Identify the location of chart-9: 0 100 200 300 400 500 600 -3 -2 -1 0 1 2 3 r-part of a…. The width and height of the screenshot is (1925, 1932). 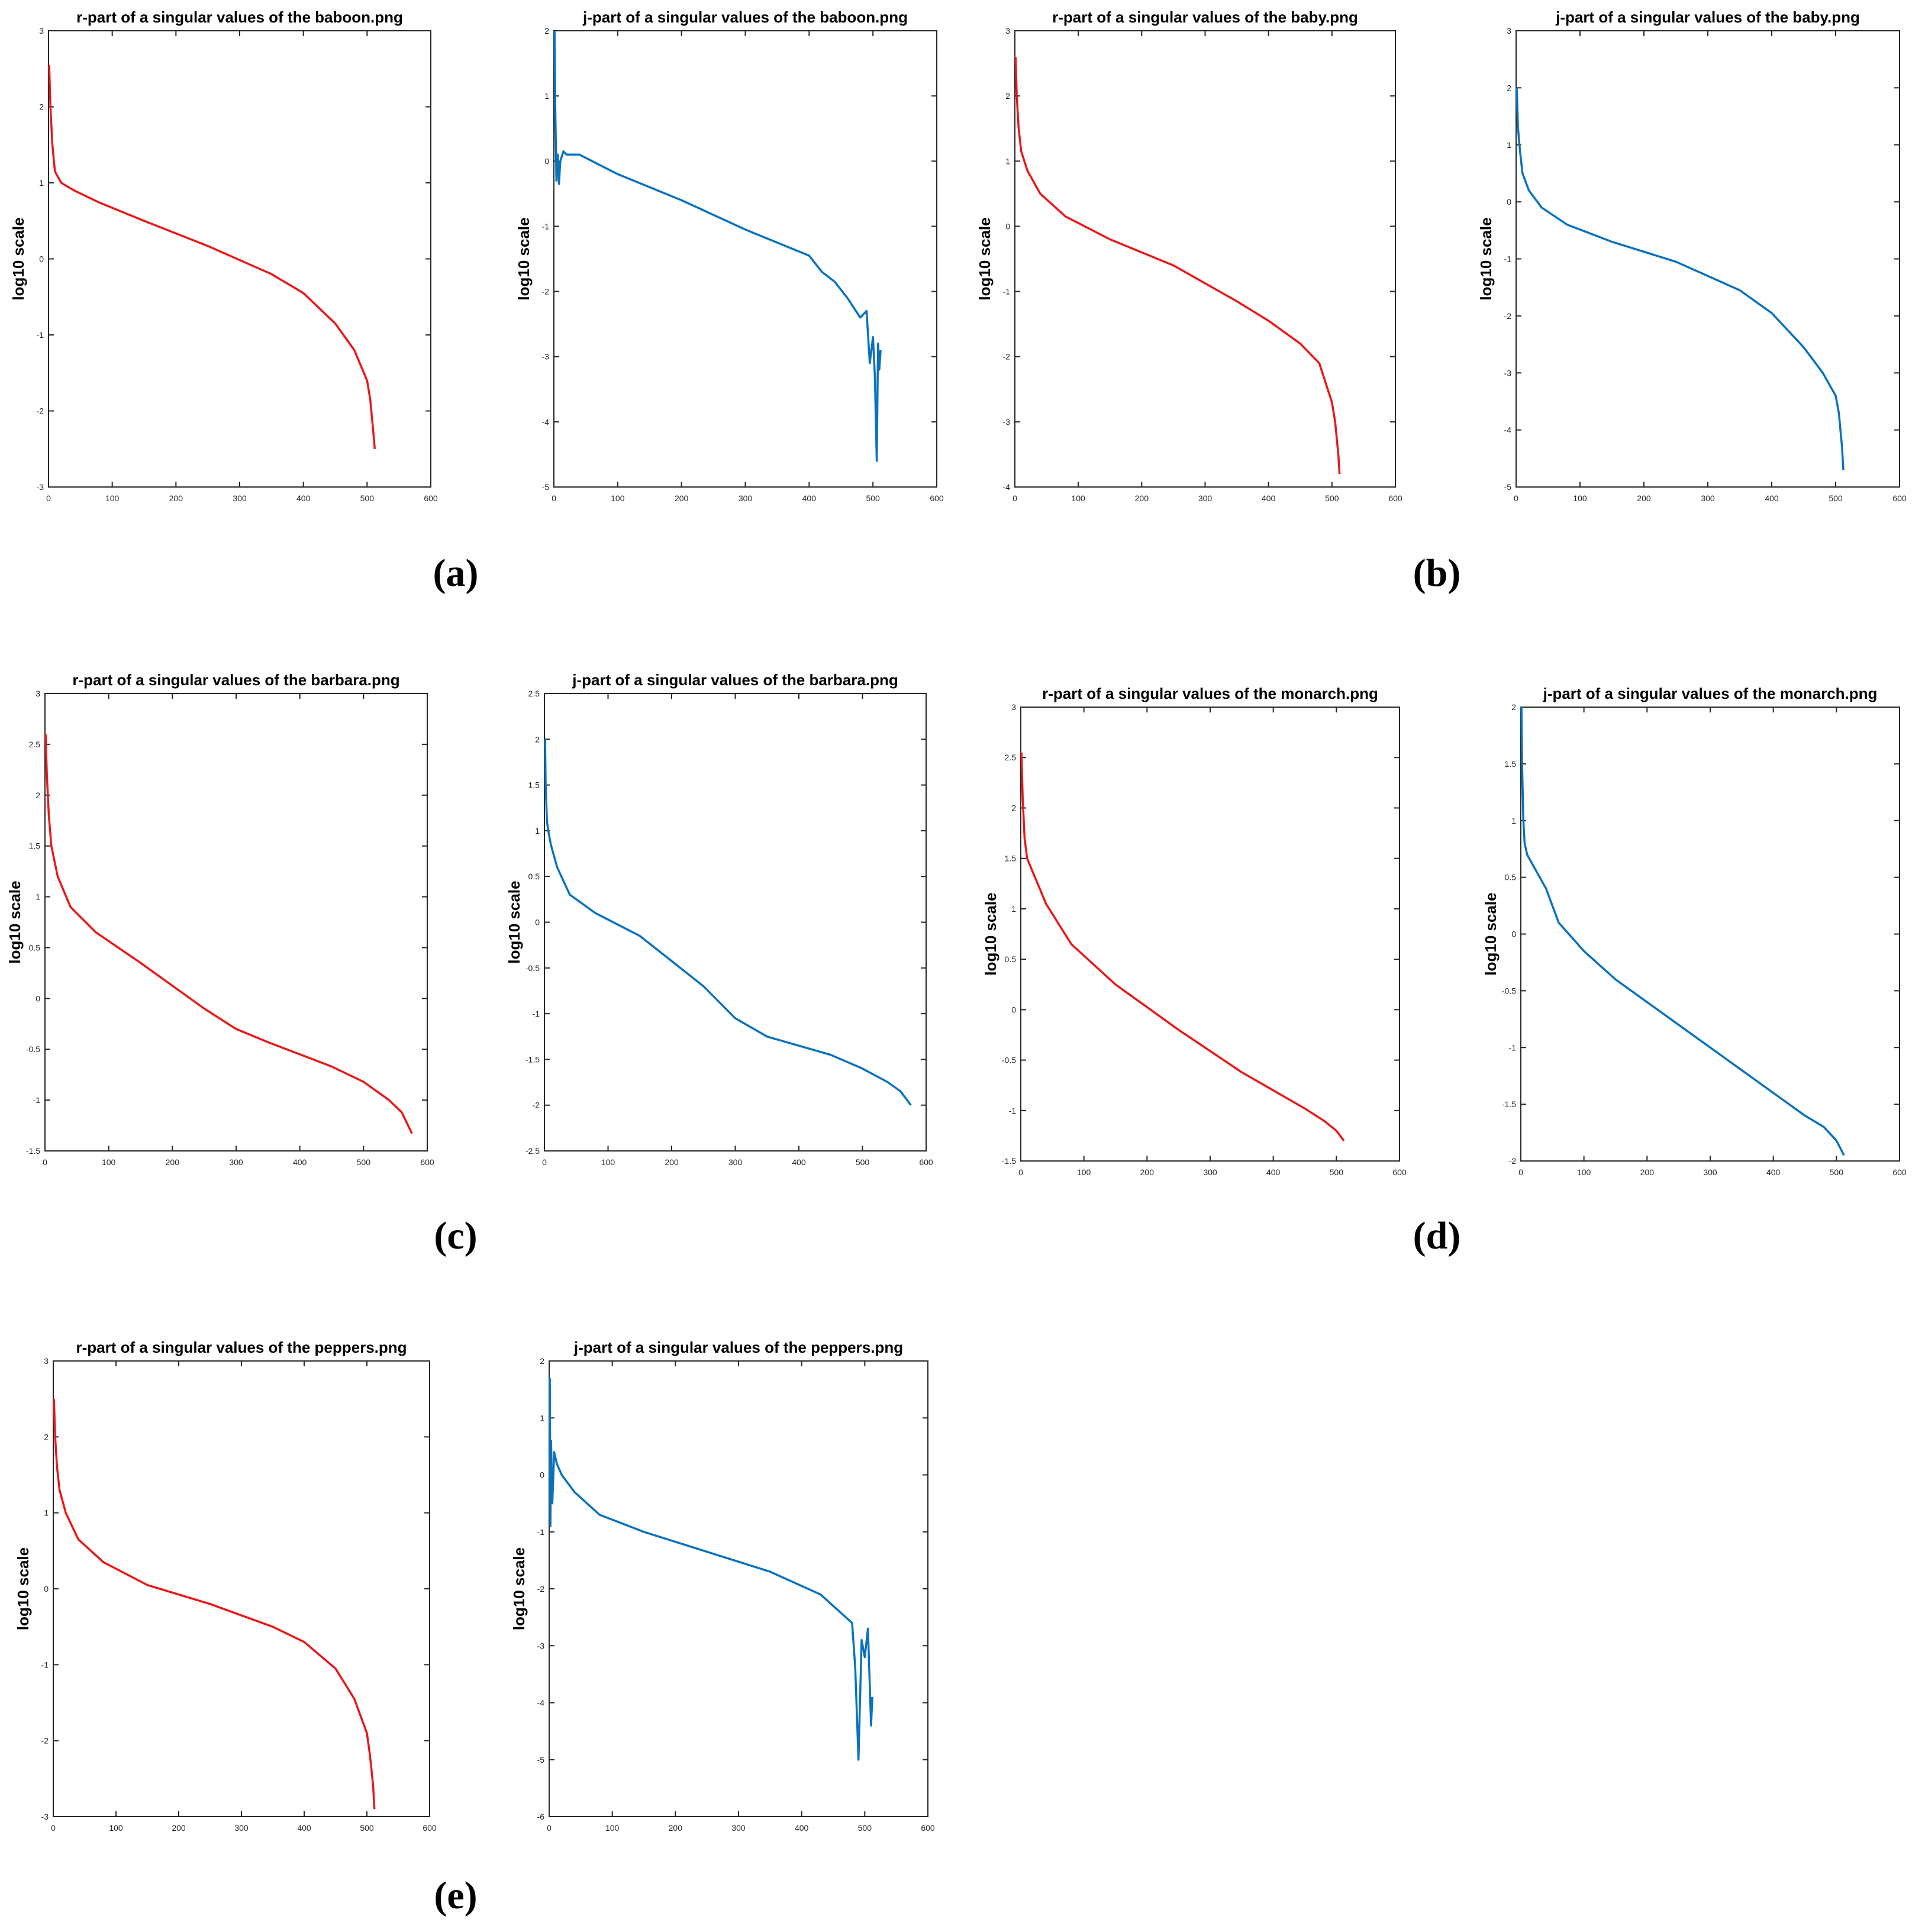
(225, 1585).